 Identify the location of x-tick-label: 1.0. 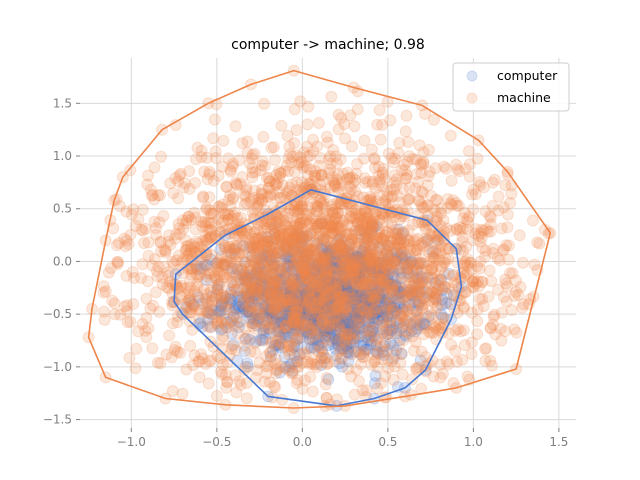
(473, 442).